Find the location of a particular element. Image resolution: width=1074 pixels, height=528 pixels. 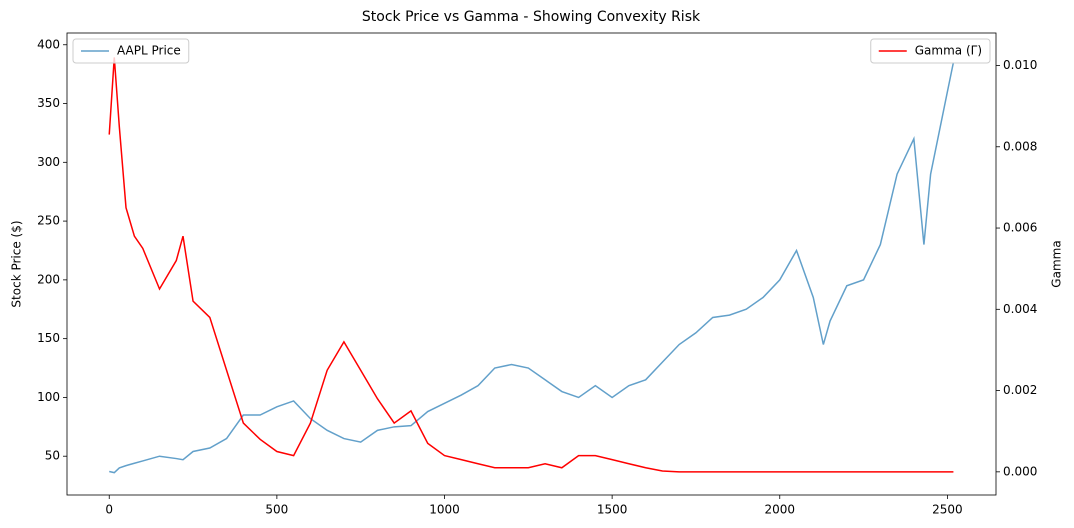

y-tick-label: 150 is located at coordinates (48, 338).